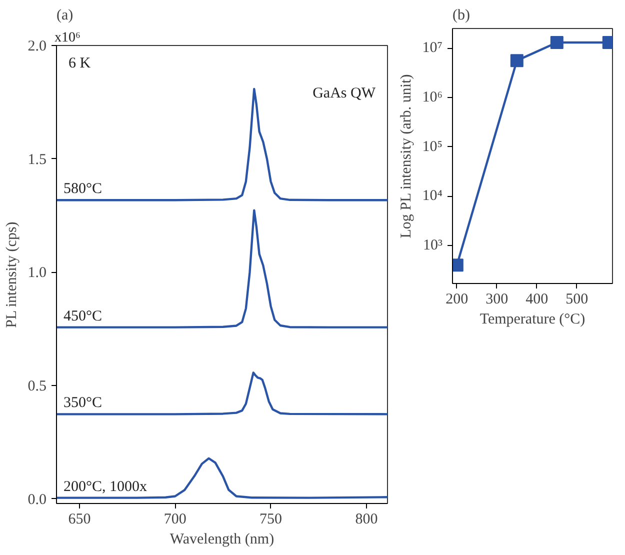  What do you see at coordinates (497, 300) in the screenshot?
I see `x-tick-label: 300` at bounding box center [497, 300].